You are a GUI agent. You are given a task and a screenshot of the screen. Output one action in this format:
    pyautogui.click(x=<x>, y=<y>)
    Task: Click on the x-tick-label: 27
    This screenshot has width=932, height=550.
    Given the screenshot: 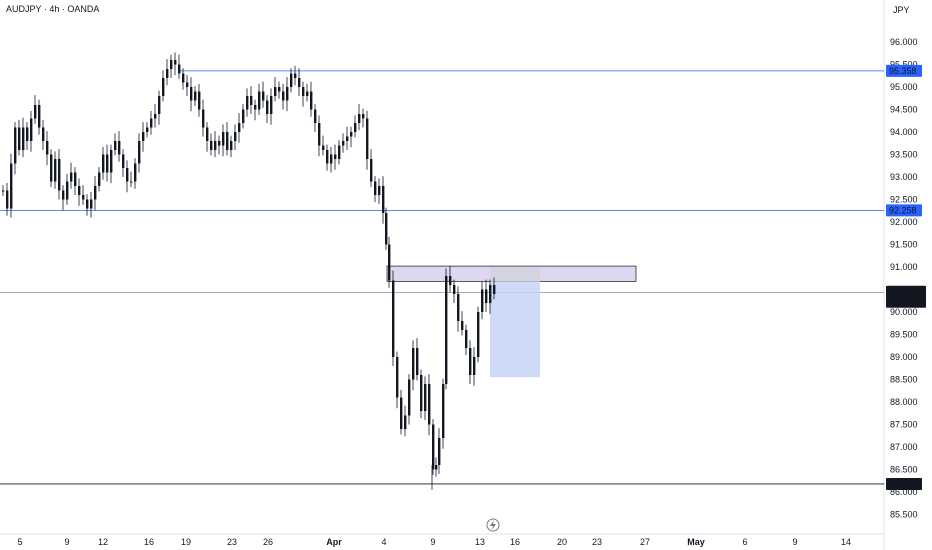 What is the action you would take?
    pyautogui.click(x=645, y=542)
    